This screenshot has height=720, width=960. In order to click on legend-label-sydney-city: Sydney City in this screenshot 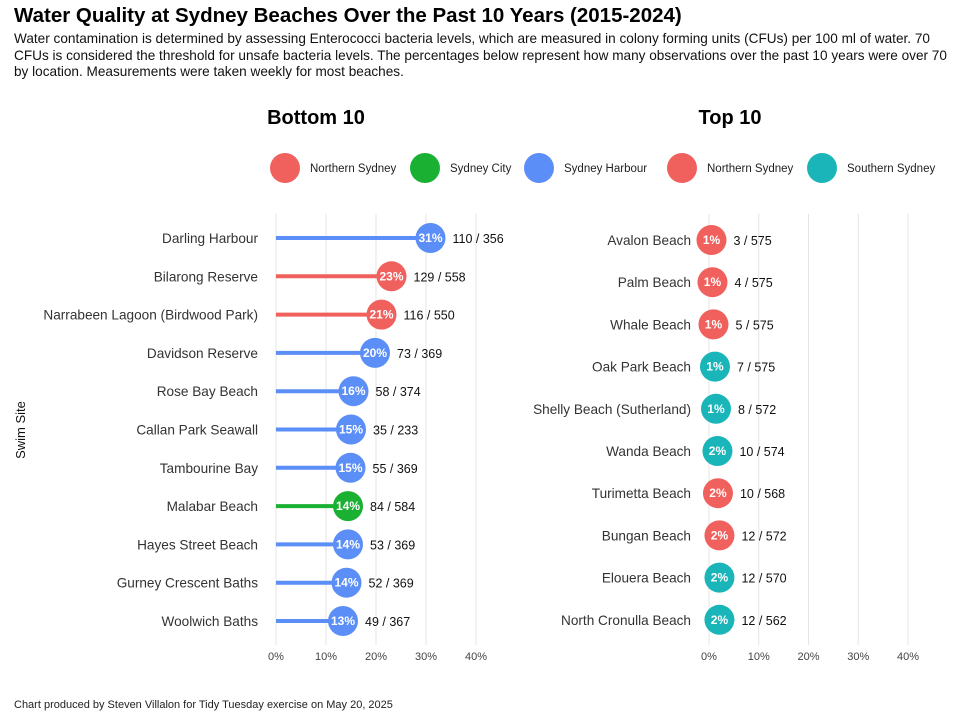, I will do `click(481, 169)`.